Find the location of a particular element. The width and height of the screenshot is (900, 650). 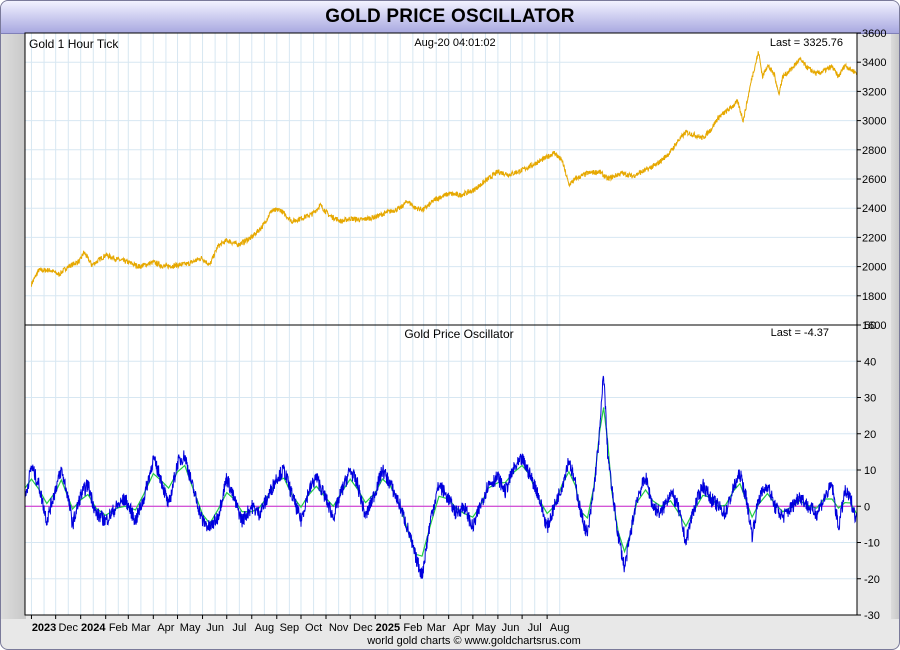

y-tick-label: 3000 is located at coordinates (874, 122).